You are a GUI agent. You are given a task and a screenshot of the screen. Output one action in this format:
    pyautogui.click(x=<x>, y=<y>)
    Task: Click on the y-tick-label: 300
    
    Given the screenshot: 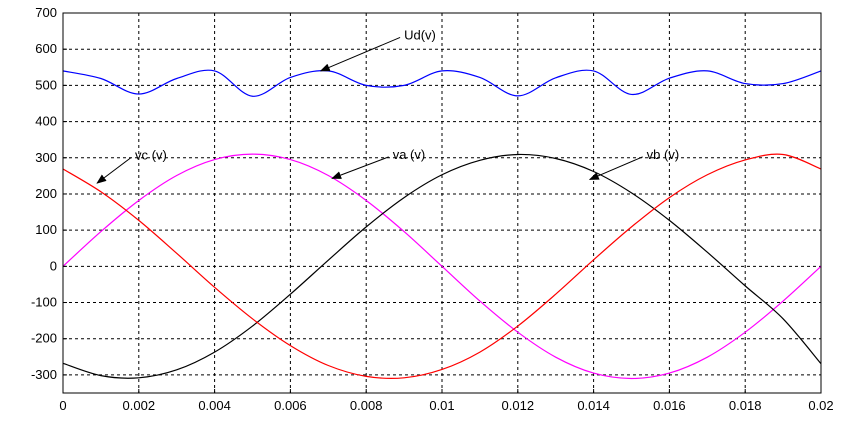 What is the action you would take?
    pyautogui.click(x=46, y=157)
    